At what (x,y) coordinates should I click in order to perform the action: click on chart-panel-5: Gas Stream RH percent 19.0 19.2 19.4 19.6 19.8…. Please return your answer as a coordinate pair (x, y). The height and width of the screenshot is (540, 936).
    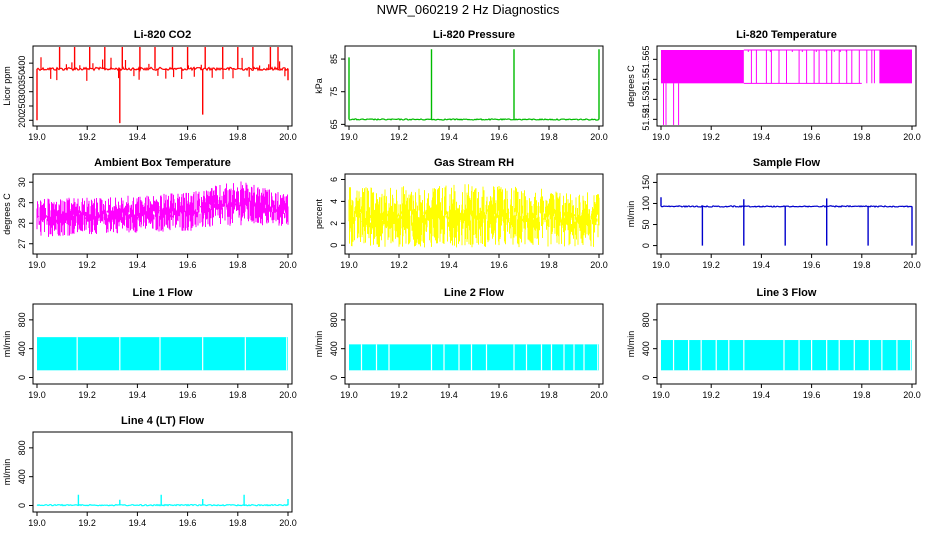
    Looking at the image, I should click on (461, 213).